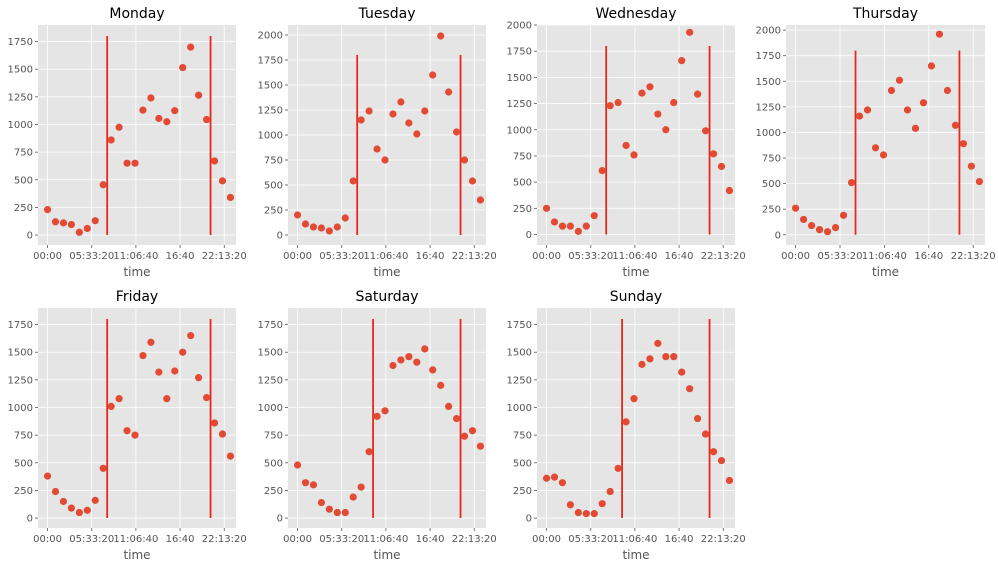  Describe the element at coordinates (270, 36) in the screenshot. I see `y-tick-label: 2000` at that location.